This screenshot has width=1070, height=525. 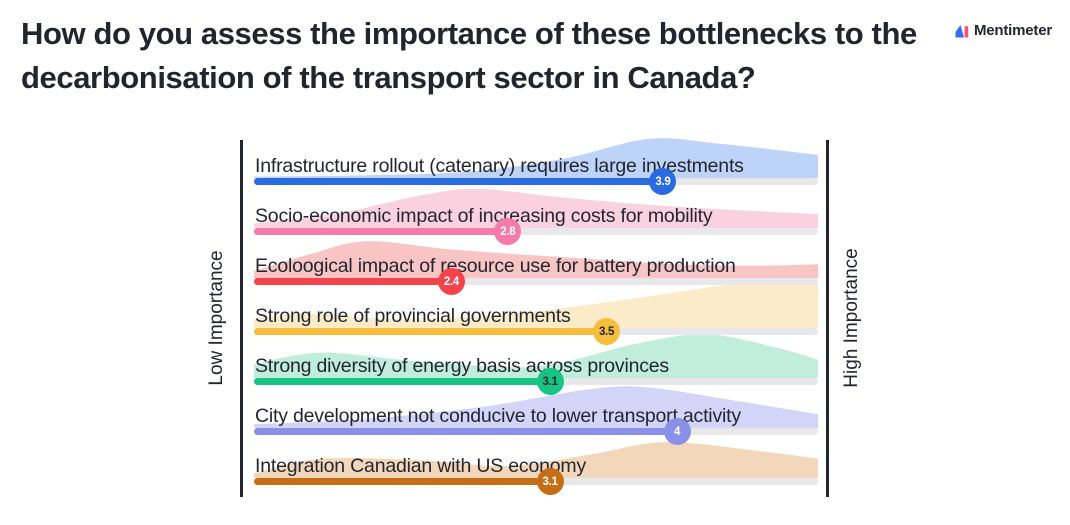 I want to click on axis-line-left, so click(x=241, y=318).